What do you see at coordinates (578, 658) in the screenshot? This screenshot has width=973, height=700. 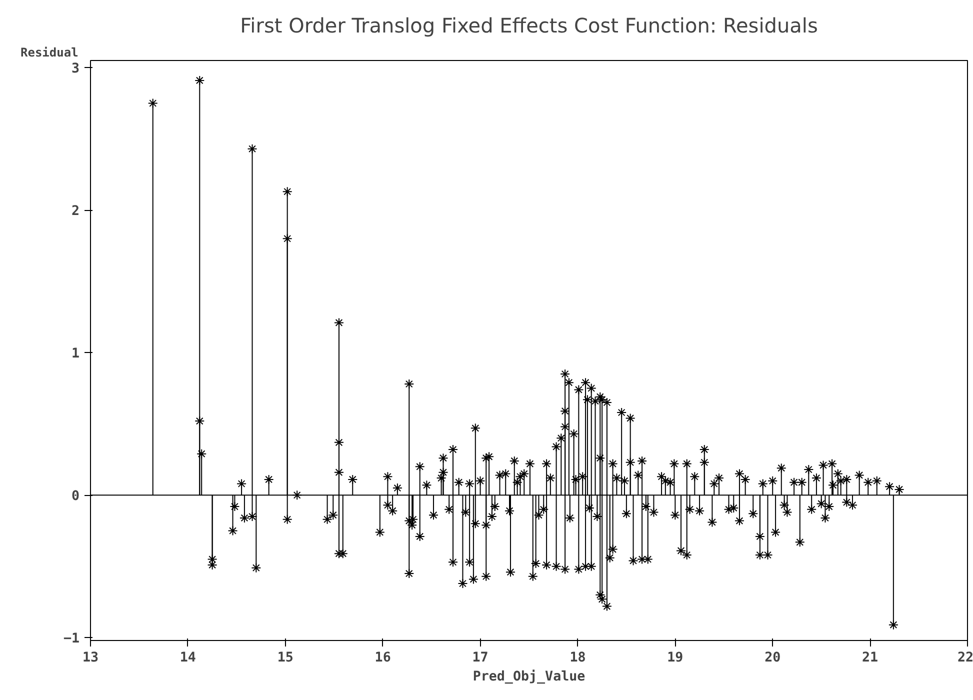 I see `x-tick-label: 18` at bounding box center [578, 658].